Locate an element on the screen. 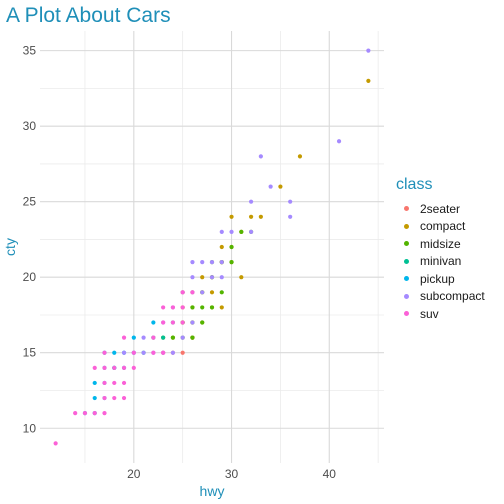 This screenshot has width=504, height=504. legend-item-2seater: 2seater is located at coordinates (440, 209).